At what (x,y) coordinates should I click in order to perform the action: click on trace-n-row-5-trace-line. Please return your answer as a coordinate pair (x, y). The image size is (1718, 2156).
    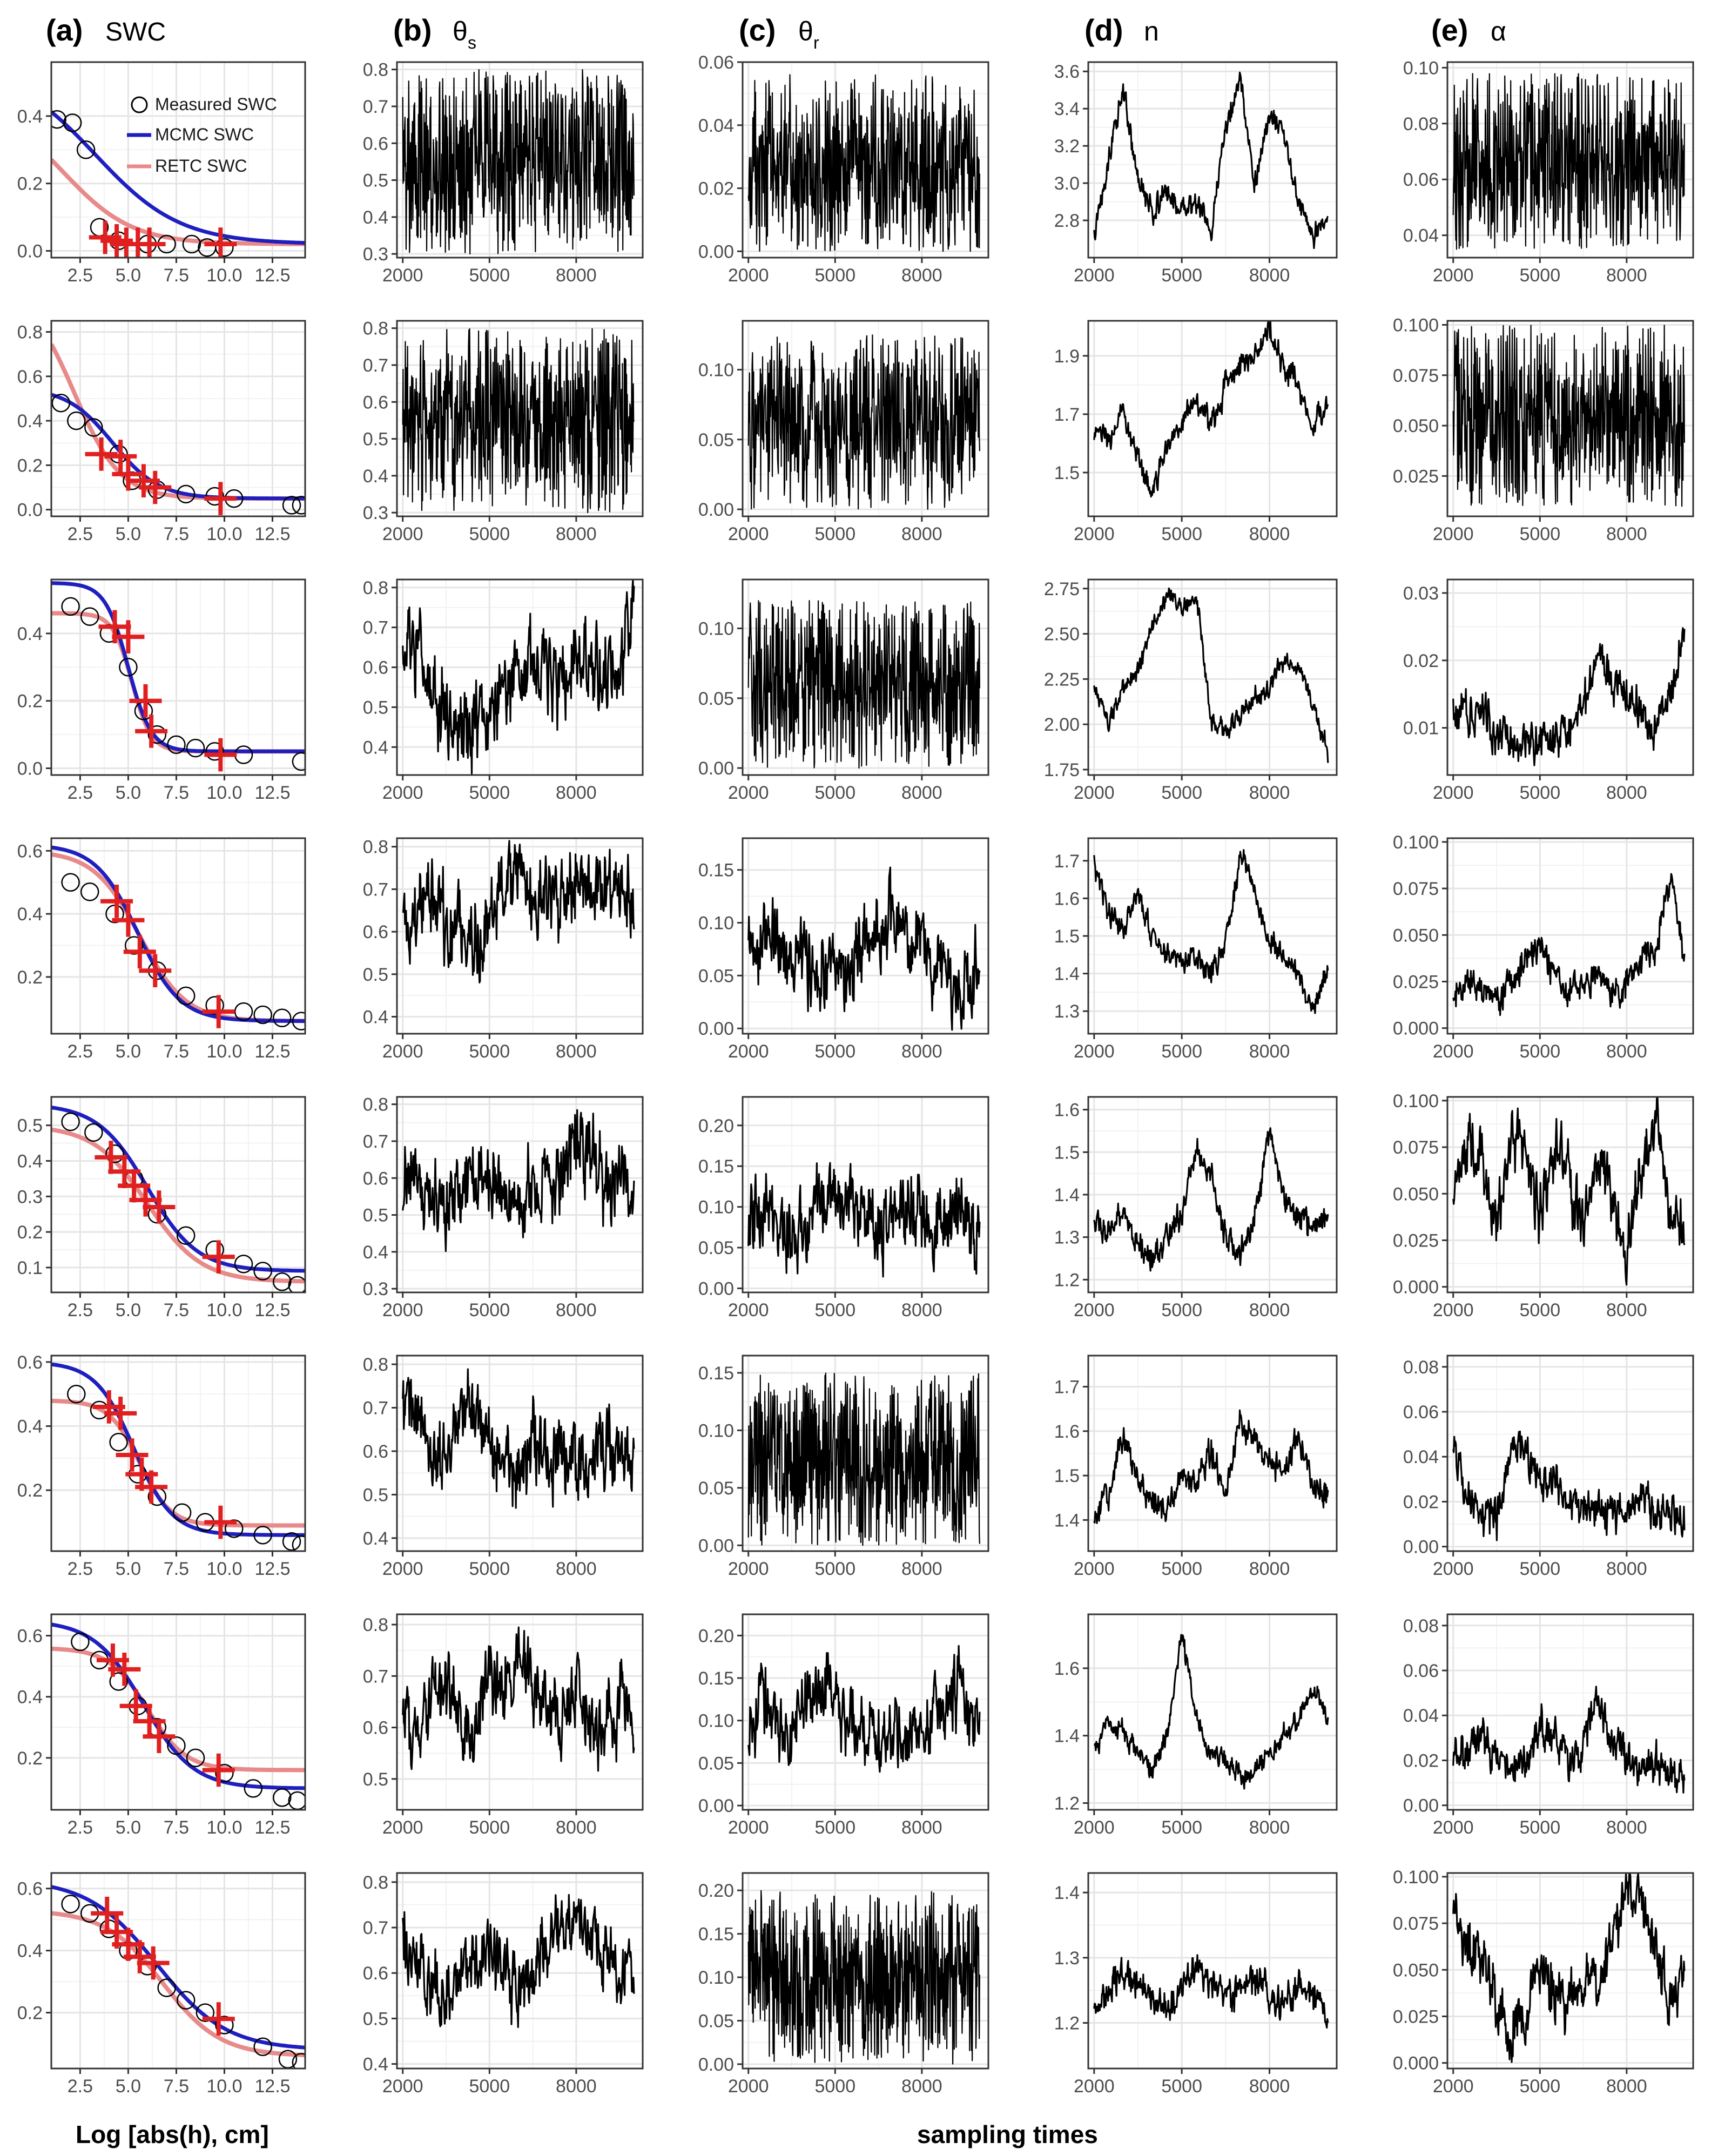
    Looking at the image, I should click on (1211, 1200).